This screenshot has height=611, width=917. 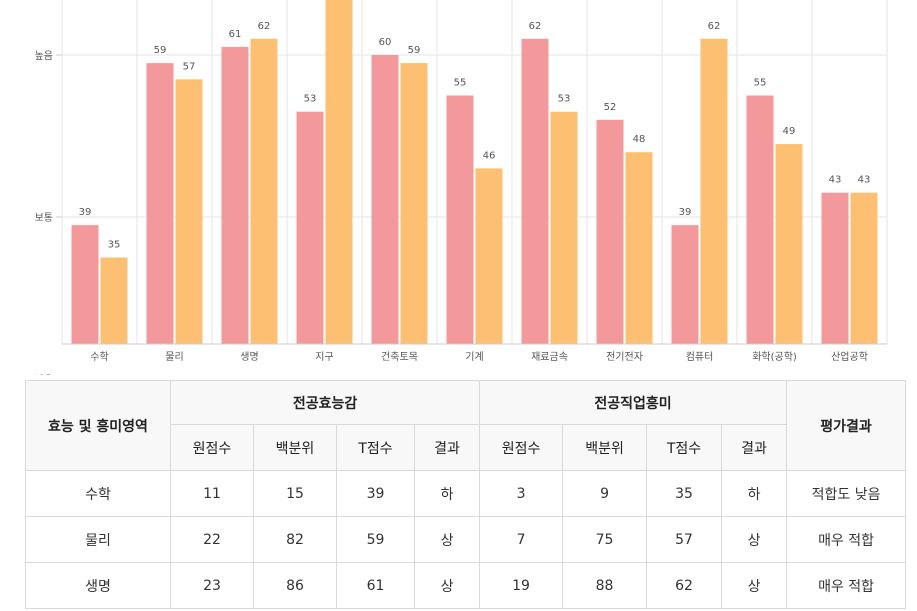 I want to click on table-cell: 57, so click(x=684, y=539).